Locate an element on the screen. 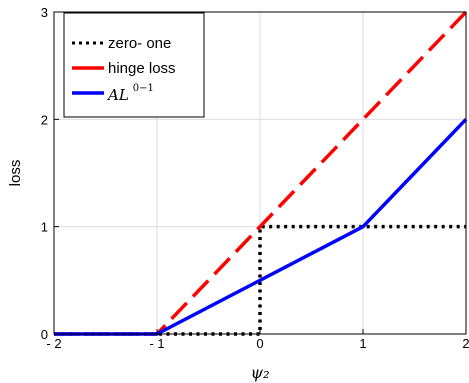 This screenshot has width=469, height=383. x-tick-label: - 2 is located at coordinates (53, 343).